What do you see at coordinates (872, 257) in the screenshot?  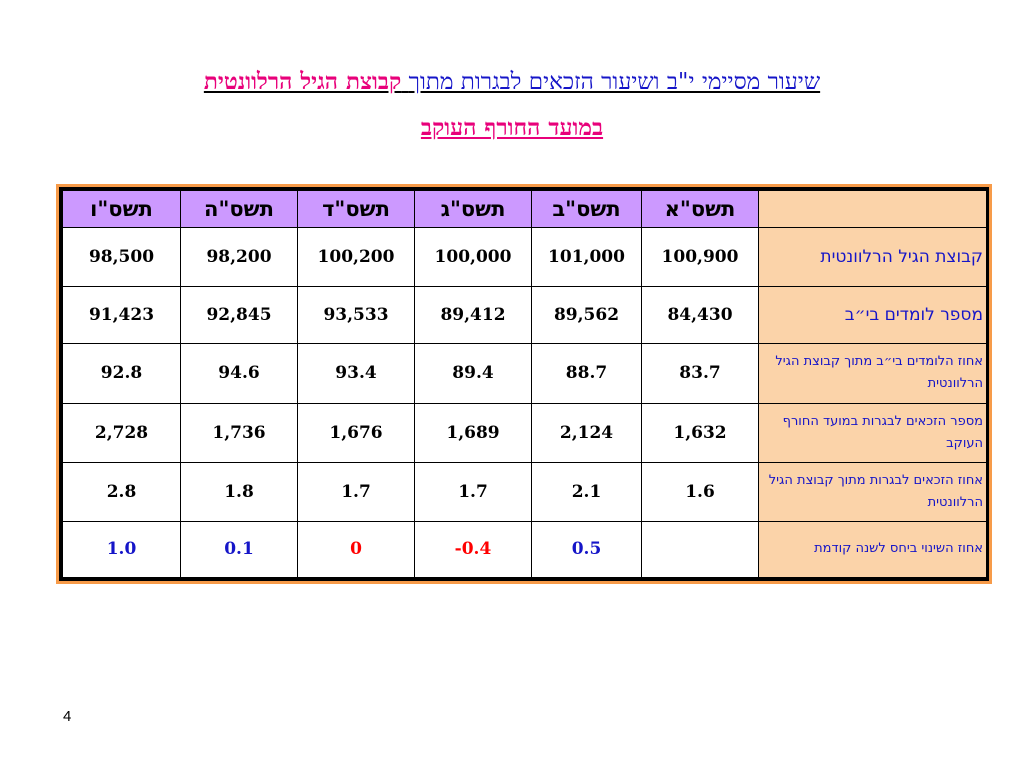 I see `row-label: קבוצת הגיל הרלוונטית` at bounding box center [872, 257].